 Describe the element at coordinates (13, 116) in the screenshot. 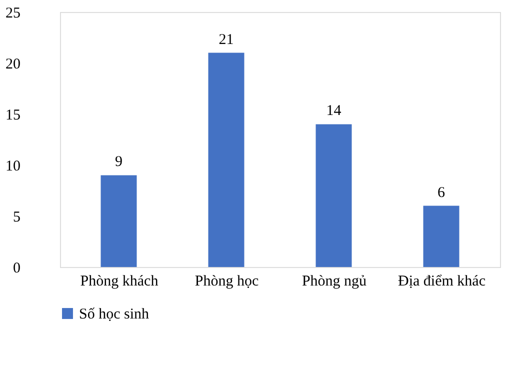

I see `y-tick-label: 15` at that location.